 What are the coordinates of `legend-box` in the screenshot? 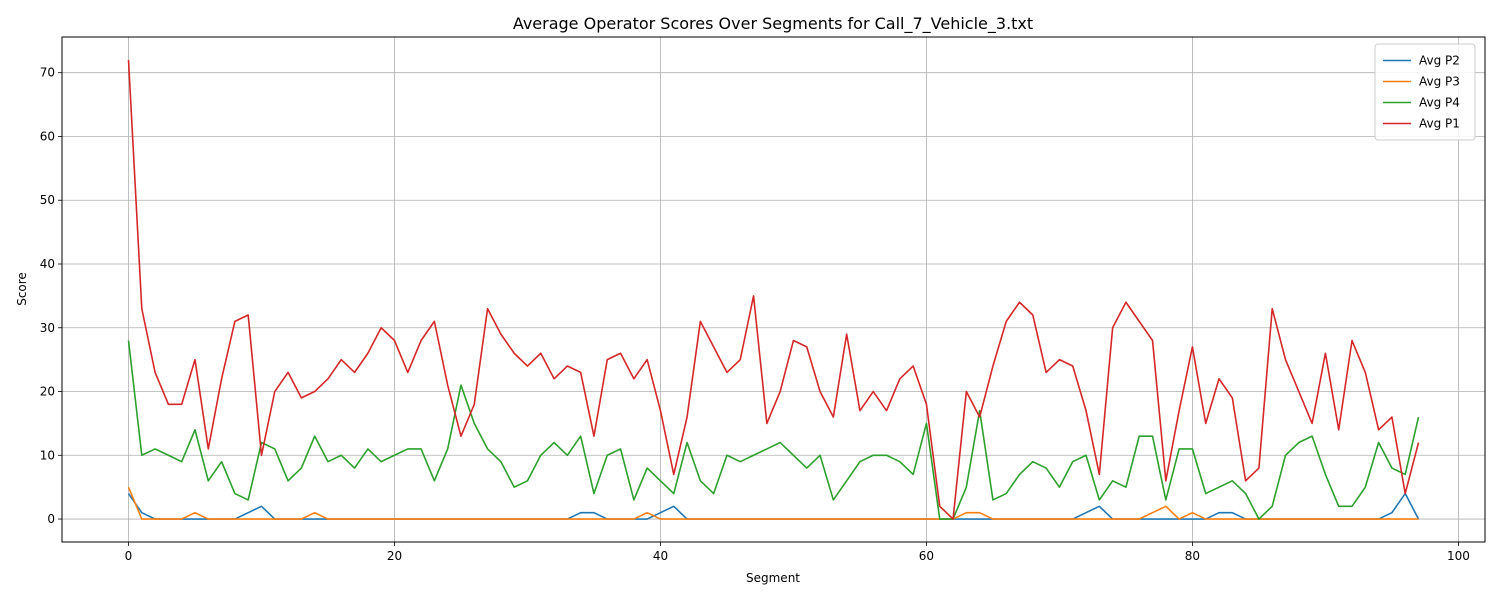 It's located at (1425, 92).